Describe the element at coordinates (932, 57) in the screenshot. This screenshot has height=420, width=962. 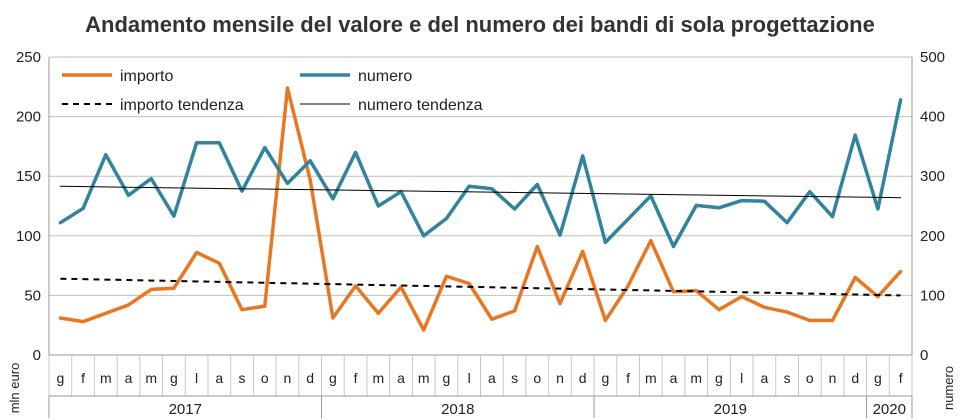
I see `y-right-tick-label: 500` at that location.